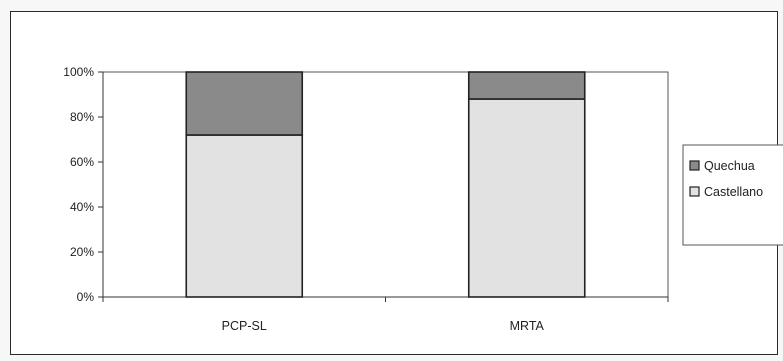 The height and width of the screenshot is (361, 783). Describe the element at coordinates (82, 252) in the screenshot. I see `y-tick-label: 20%` at that location.